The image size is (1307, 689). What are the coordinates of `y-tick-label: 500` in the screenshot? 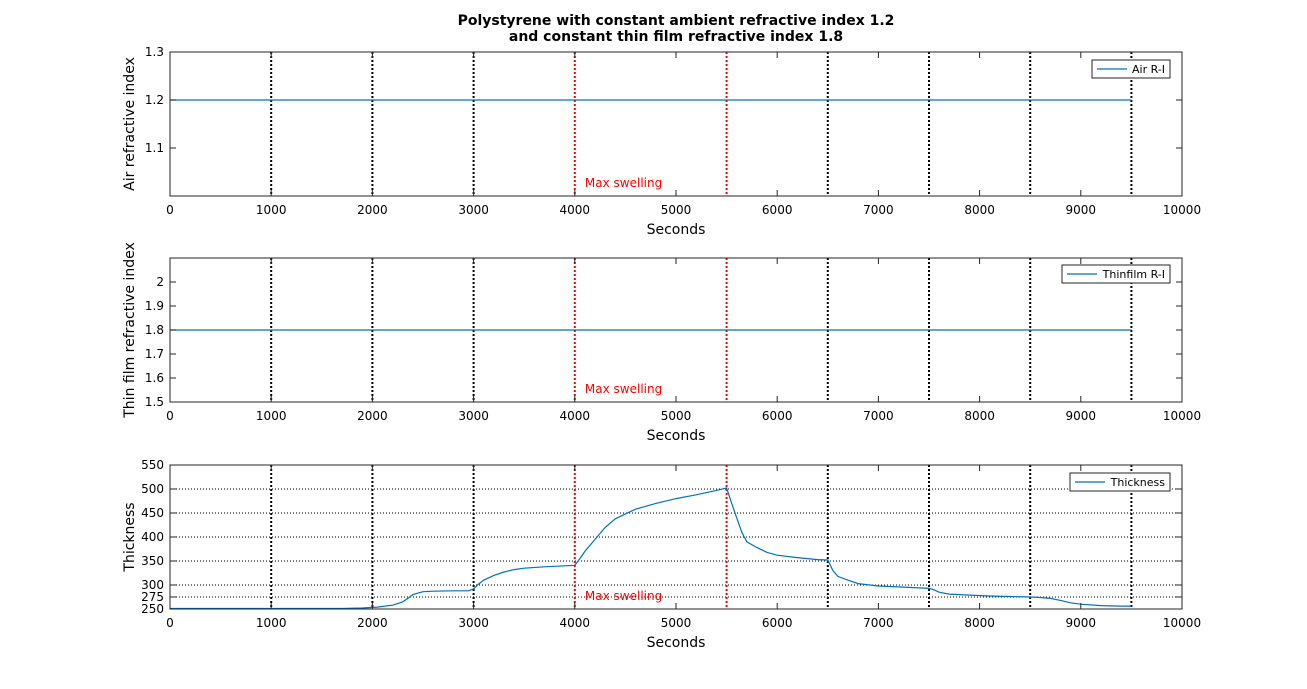 It's located at (152, 489).